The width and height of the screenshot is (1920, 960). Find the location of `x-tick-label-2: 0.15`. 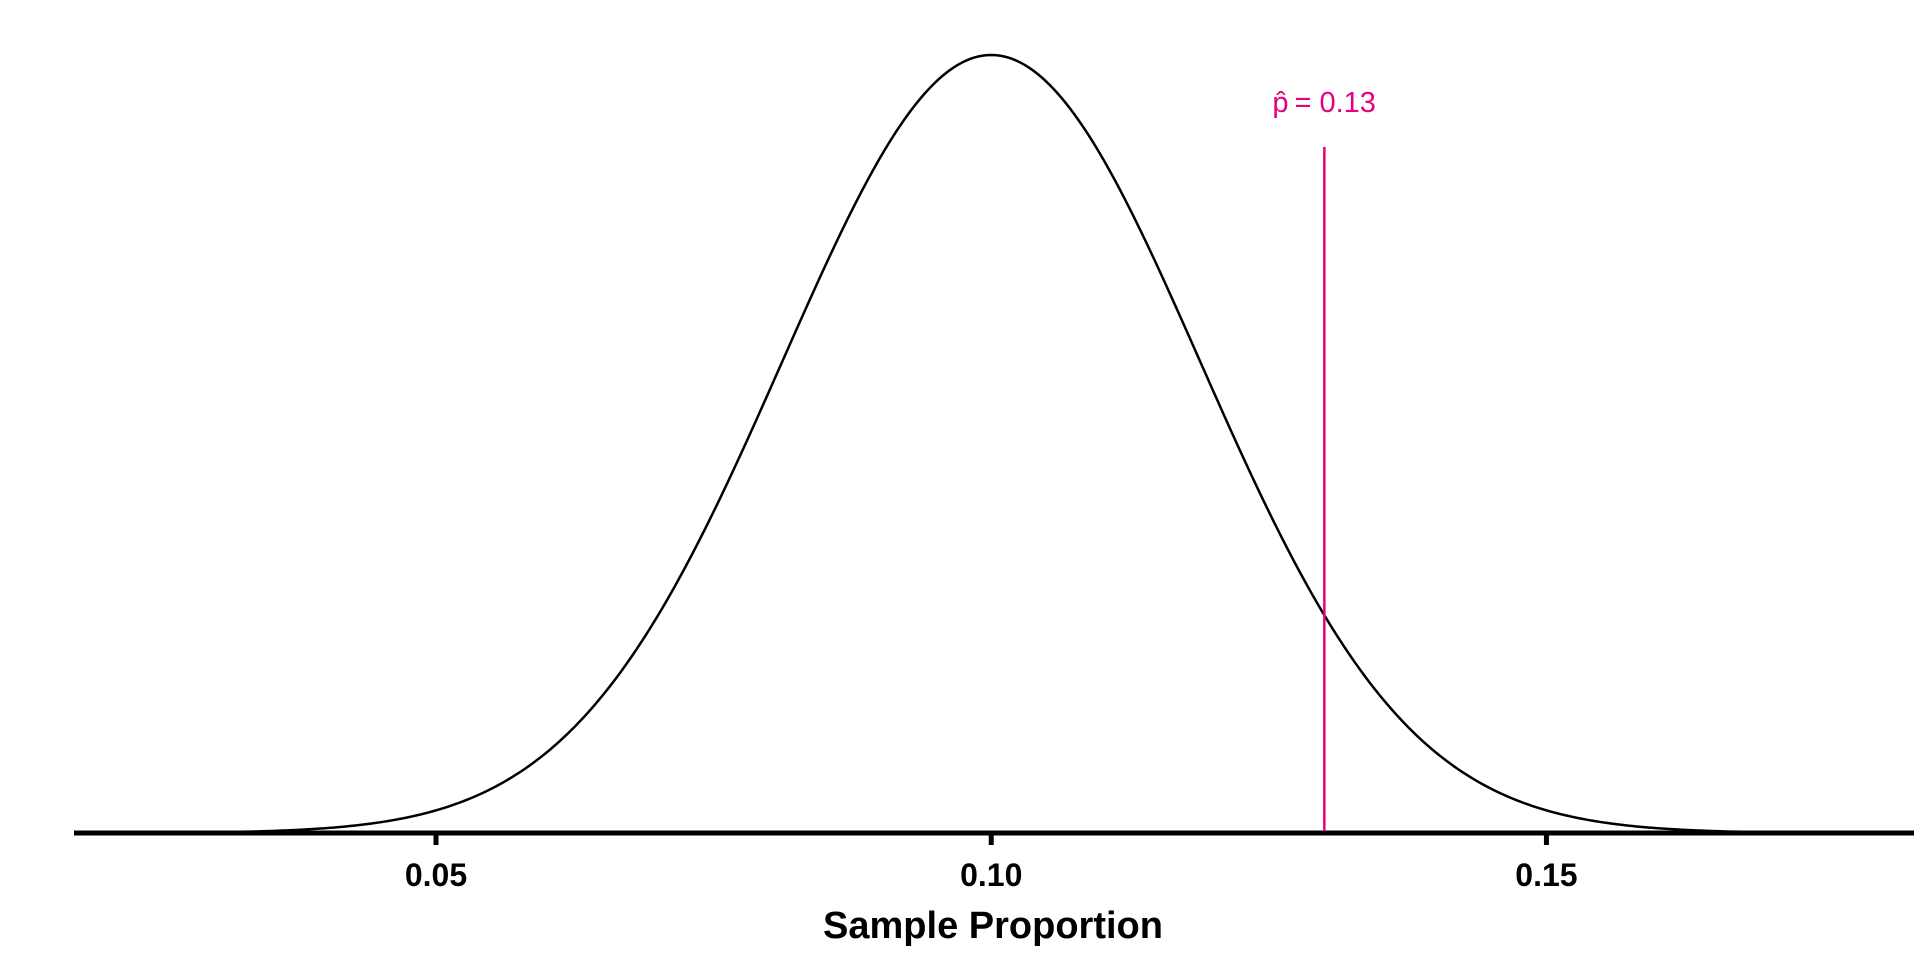

x-tick-label-2: 0.15 is located at coordinates (1546, 875).